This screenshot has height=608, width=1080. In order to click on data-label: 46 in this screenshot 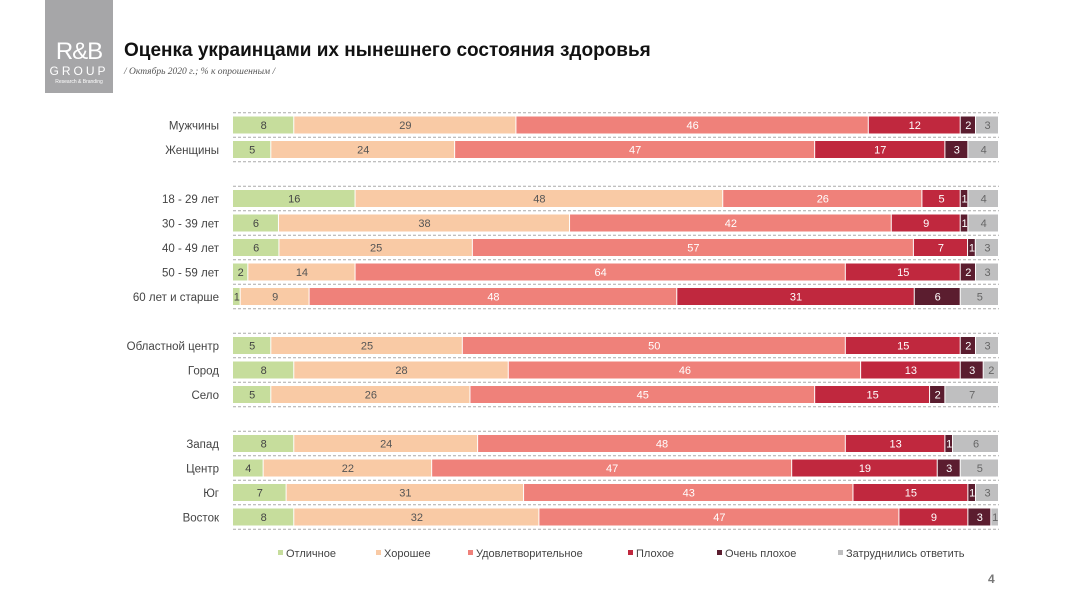, I will do `click(685, 371)`.